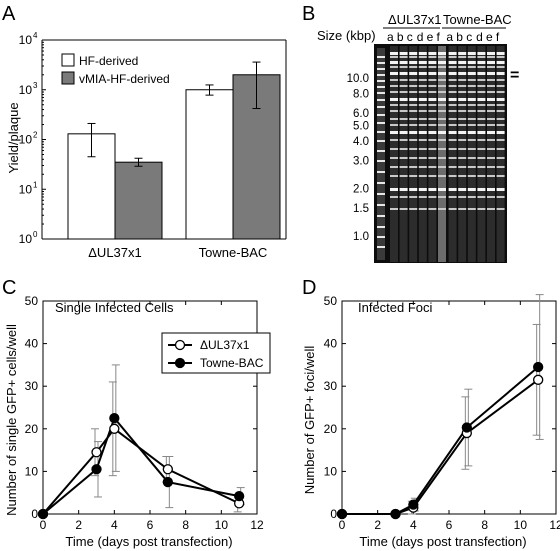 The height and width of the screenshot is (551, 560). What do you see at coordinates (32, 471) in the screenshot?
I see `y-tick-label: 10` at bounding box center [32, 471].